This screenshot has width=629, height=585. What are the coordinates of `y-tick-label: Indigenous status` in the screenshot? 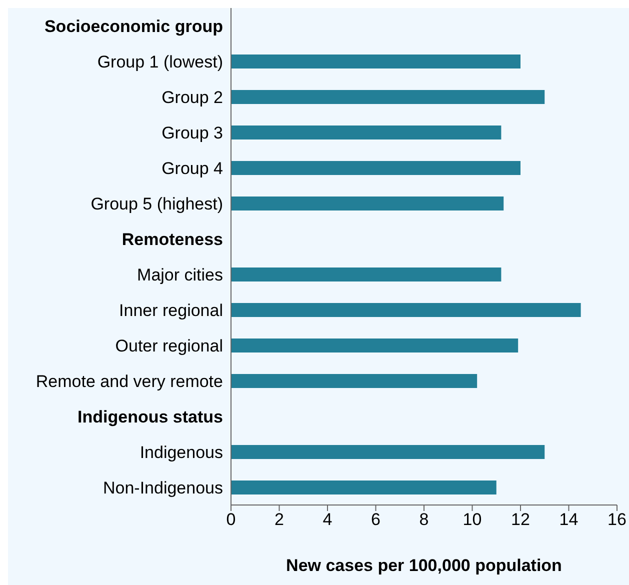 It's located at (150, 416).